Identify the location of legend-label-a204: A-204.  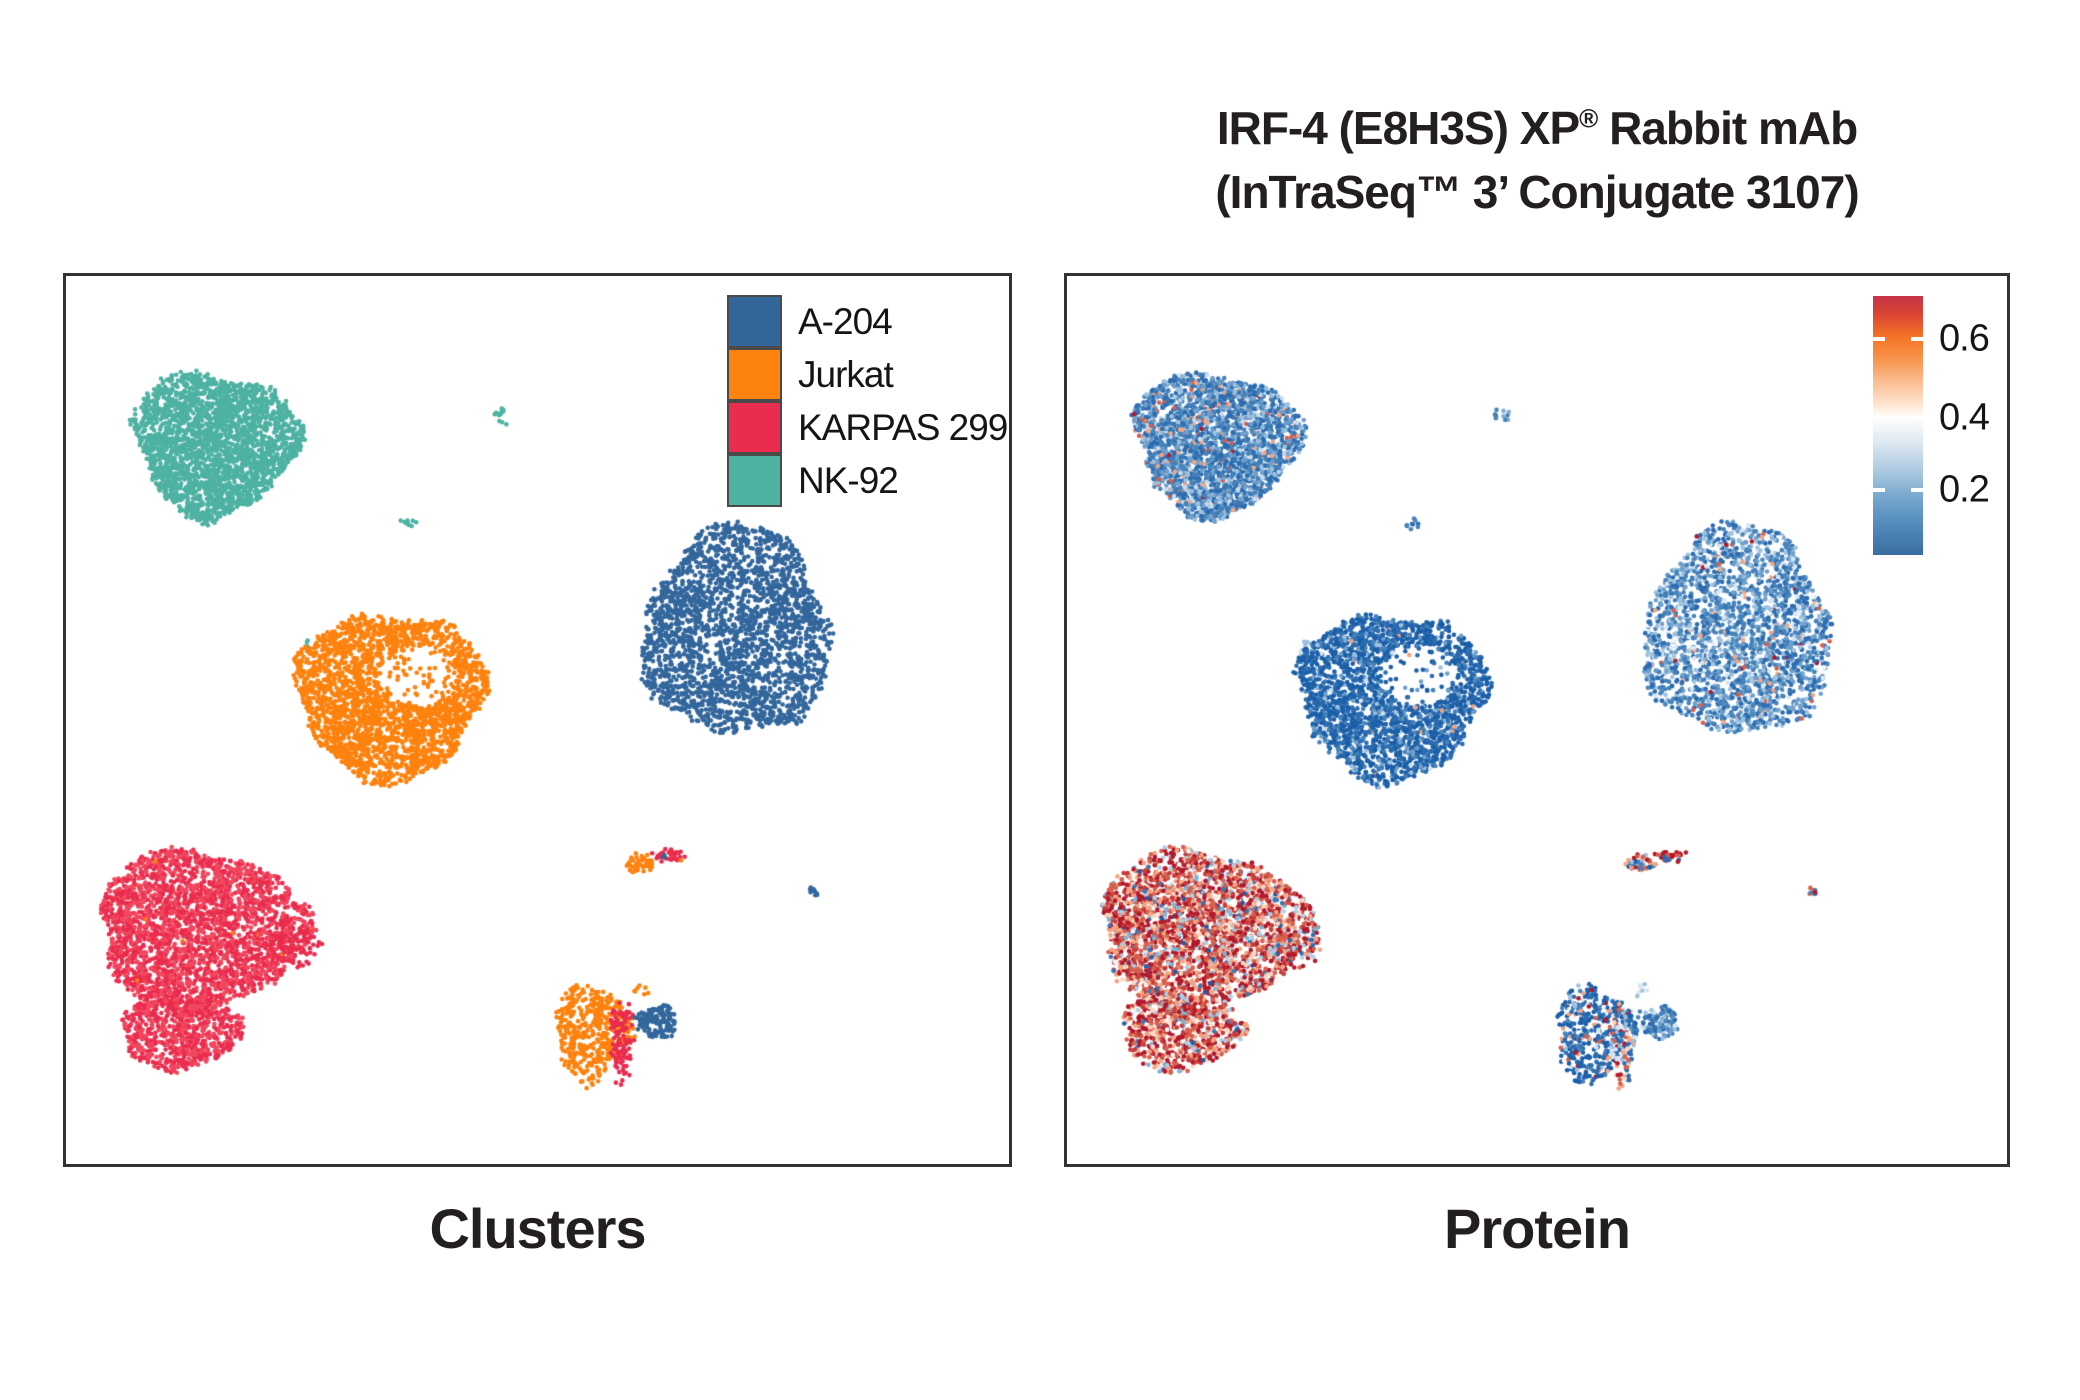
(845, 321).